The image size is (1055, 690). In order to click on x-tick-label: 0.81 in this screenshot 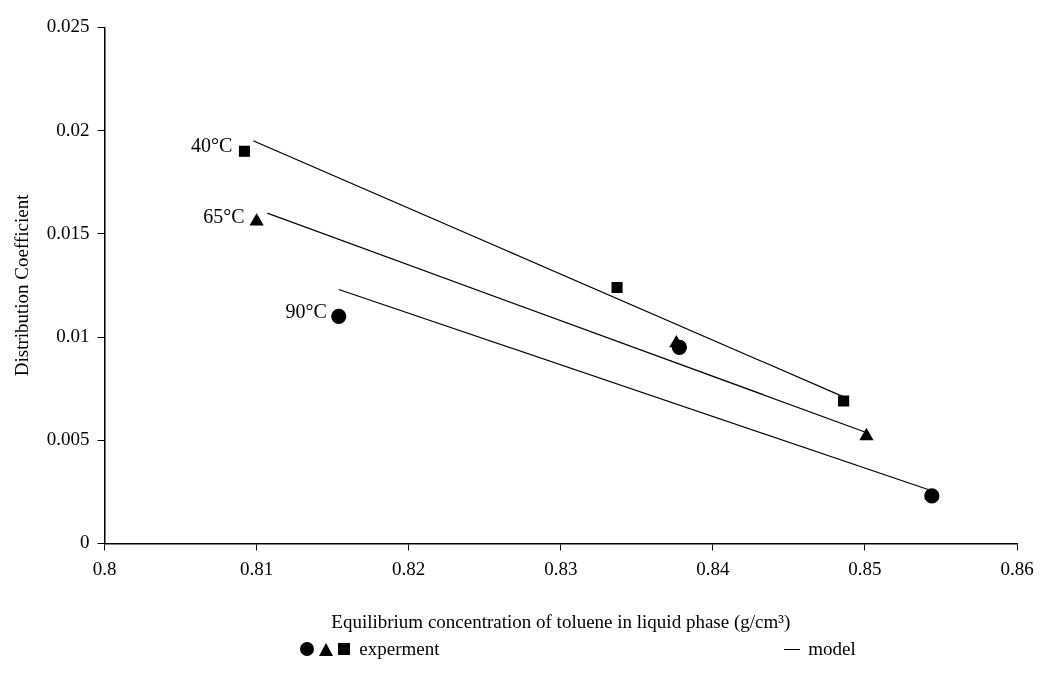, I will do `click(257, 568)`.